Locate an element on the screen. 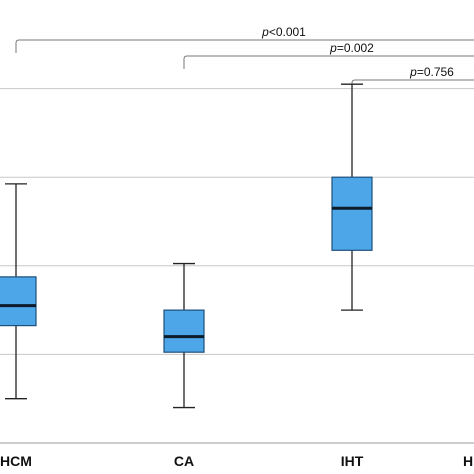 This screenshot has width=474, height=474. annotation-hcm-h: p<0.001 is located at coordinates (244, 39).